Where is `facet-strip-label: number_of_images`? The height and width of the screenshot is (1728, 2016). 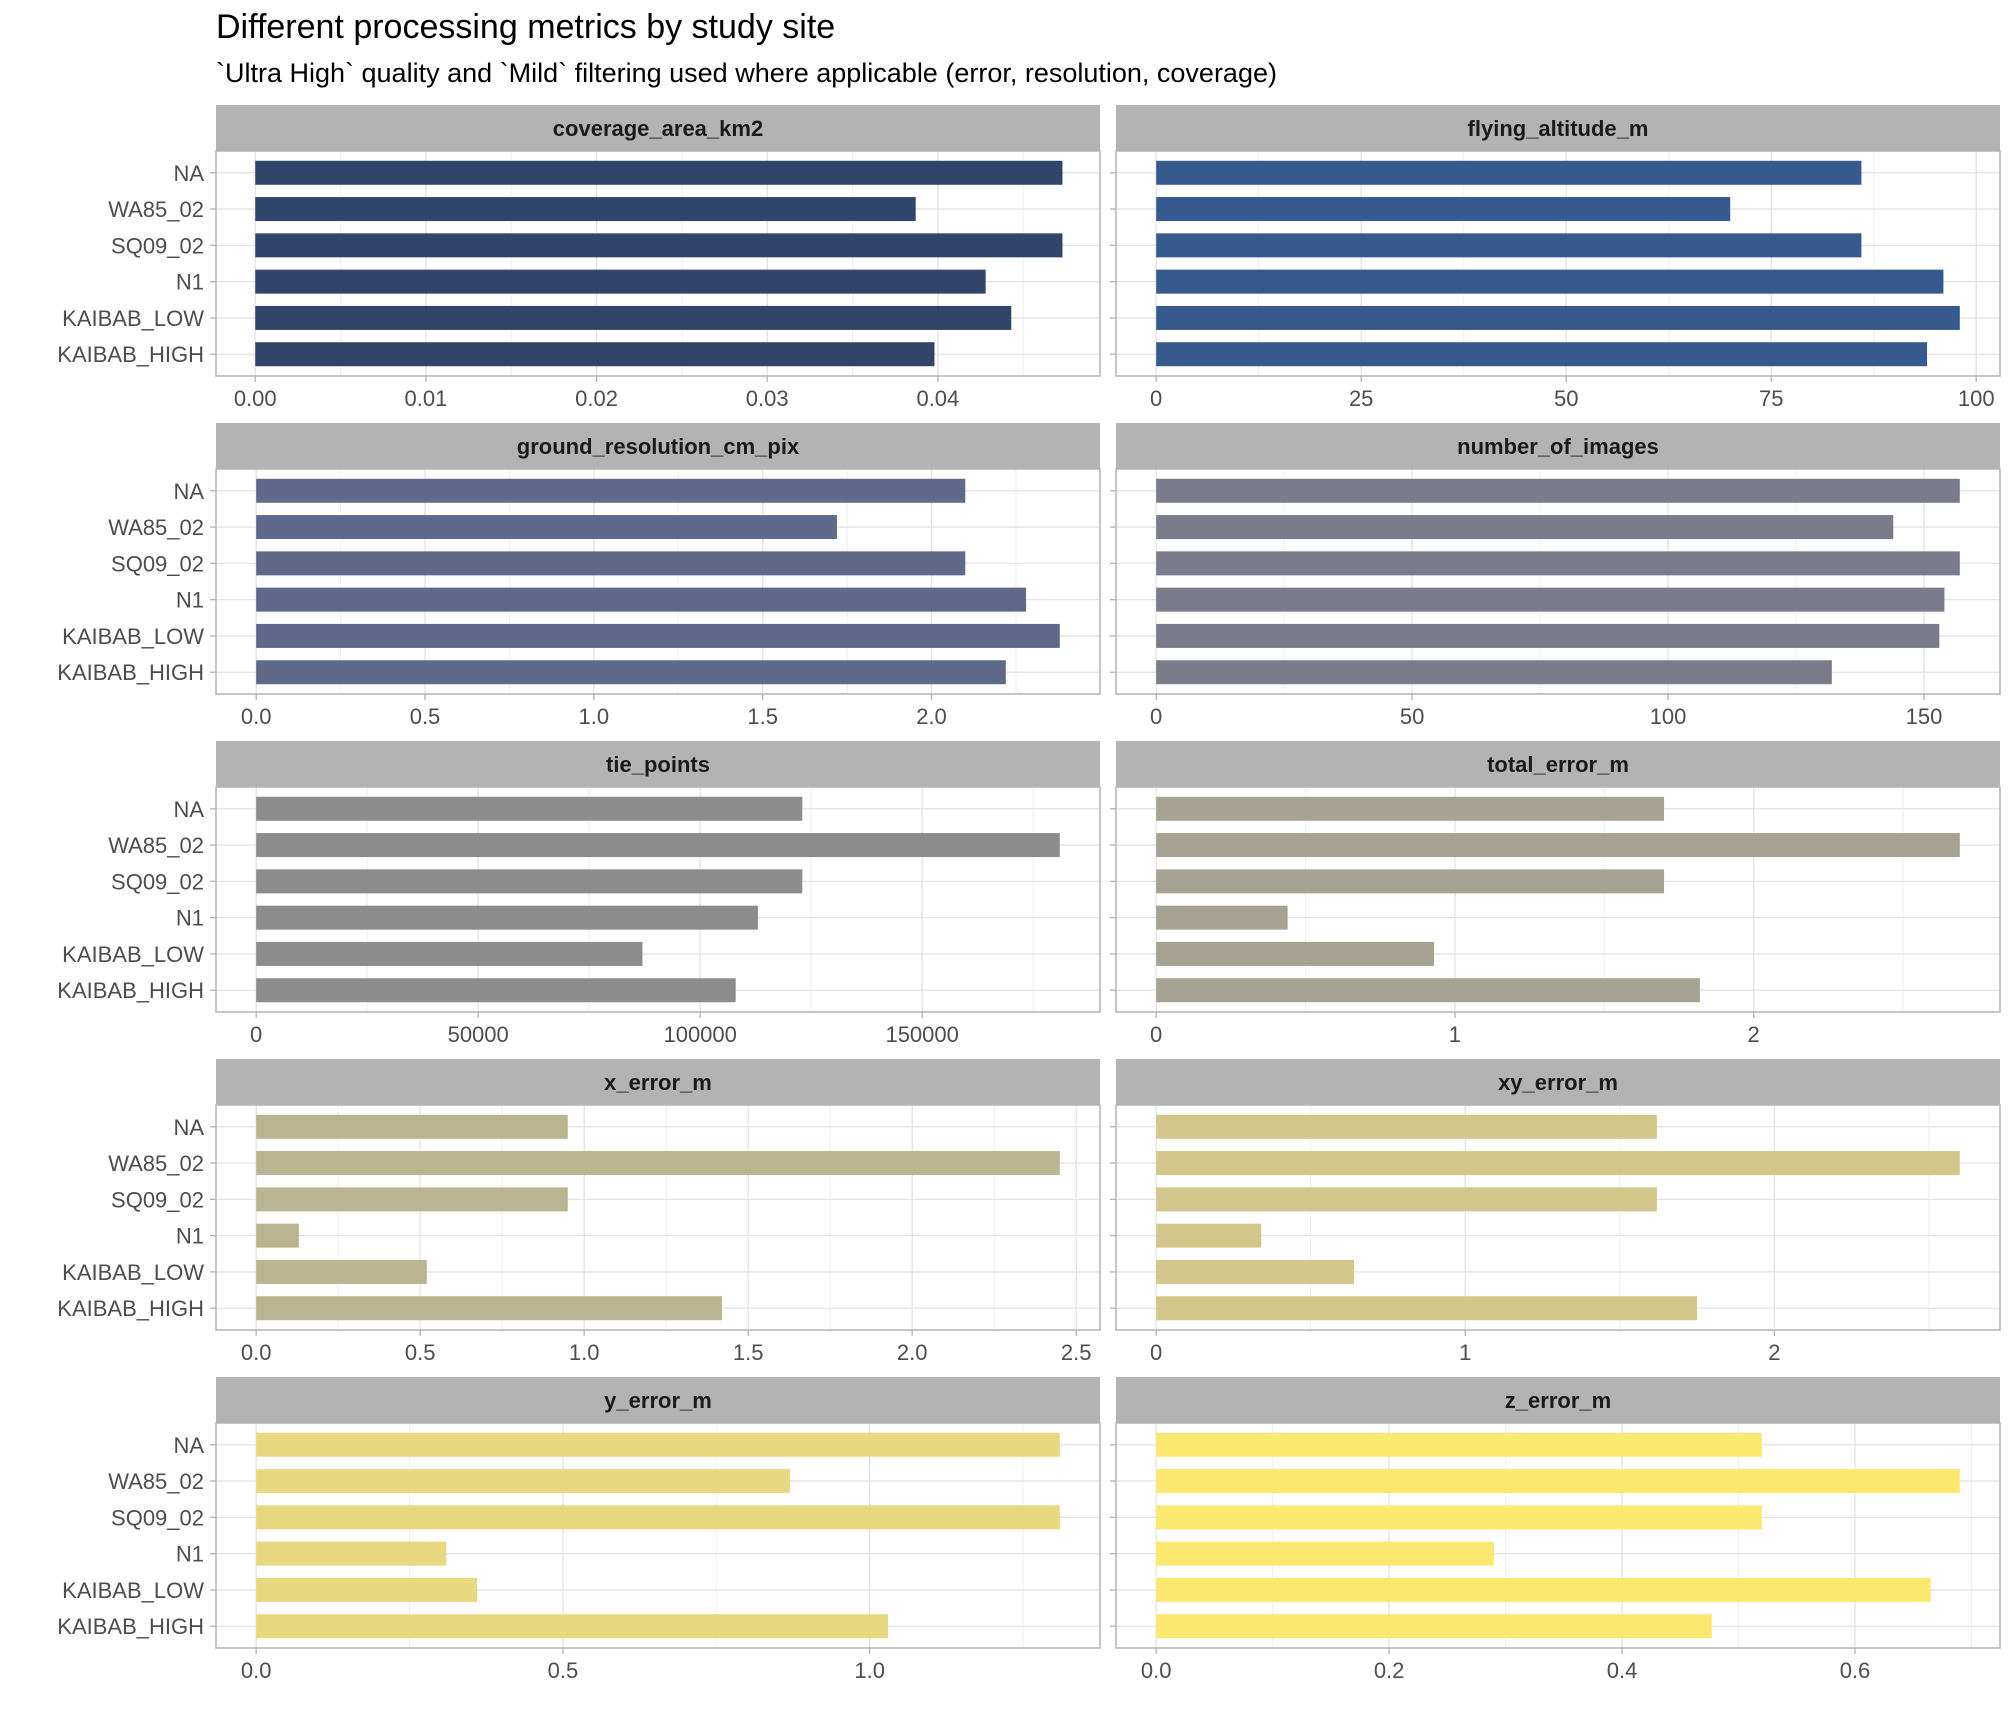 facet-strip-label: number_of_images is located at coordinates (1558, 446).